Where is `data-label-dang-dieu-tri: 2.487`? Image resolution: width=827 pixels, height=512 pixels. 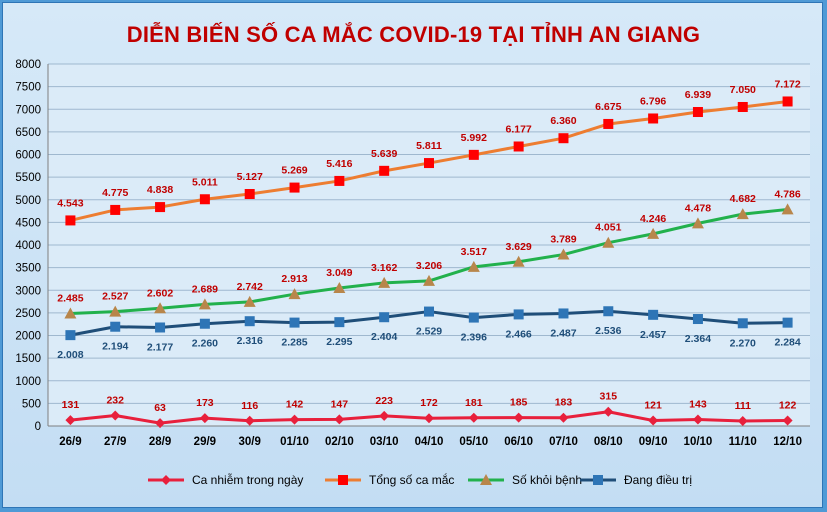
data-label-dang-dieu-tri: 2.487 is located at coordinates (563, 333).